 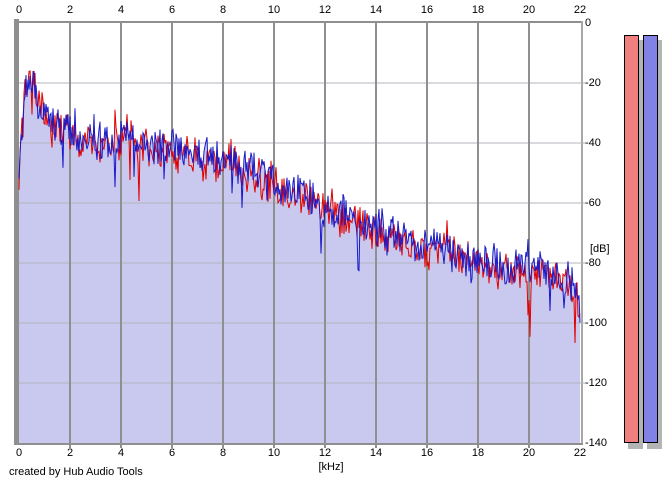 I want to click on y-tick--20: -20, so click(x=593, y=83).